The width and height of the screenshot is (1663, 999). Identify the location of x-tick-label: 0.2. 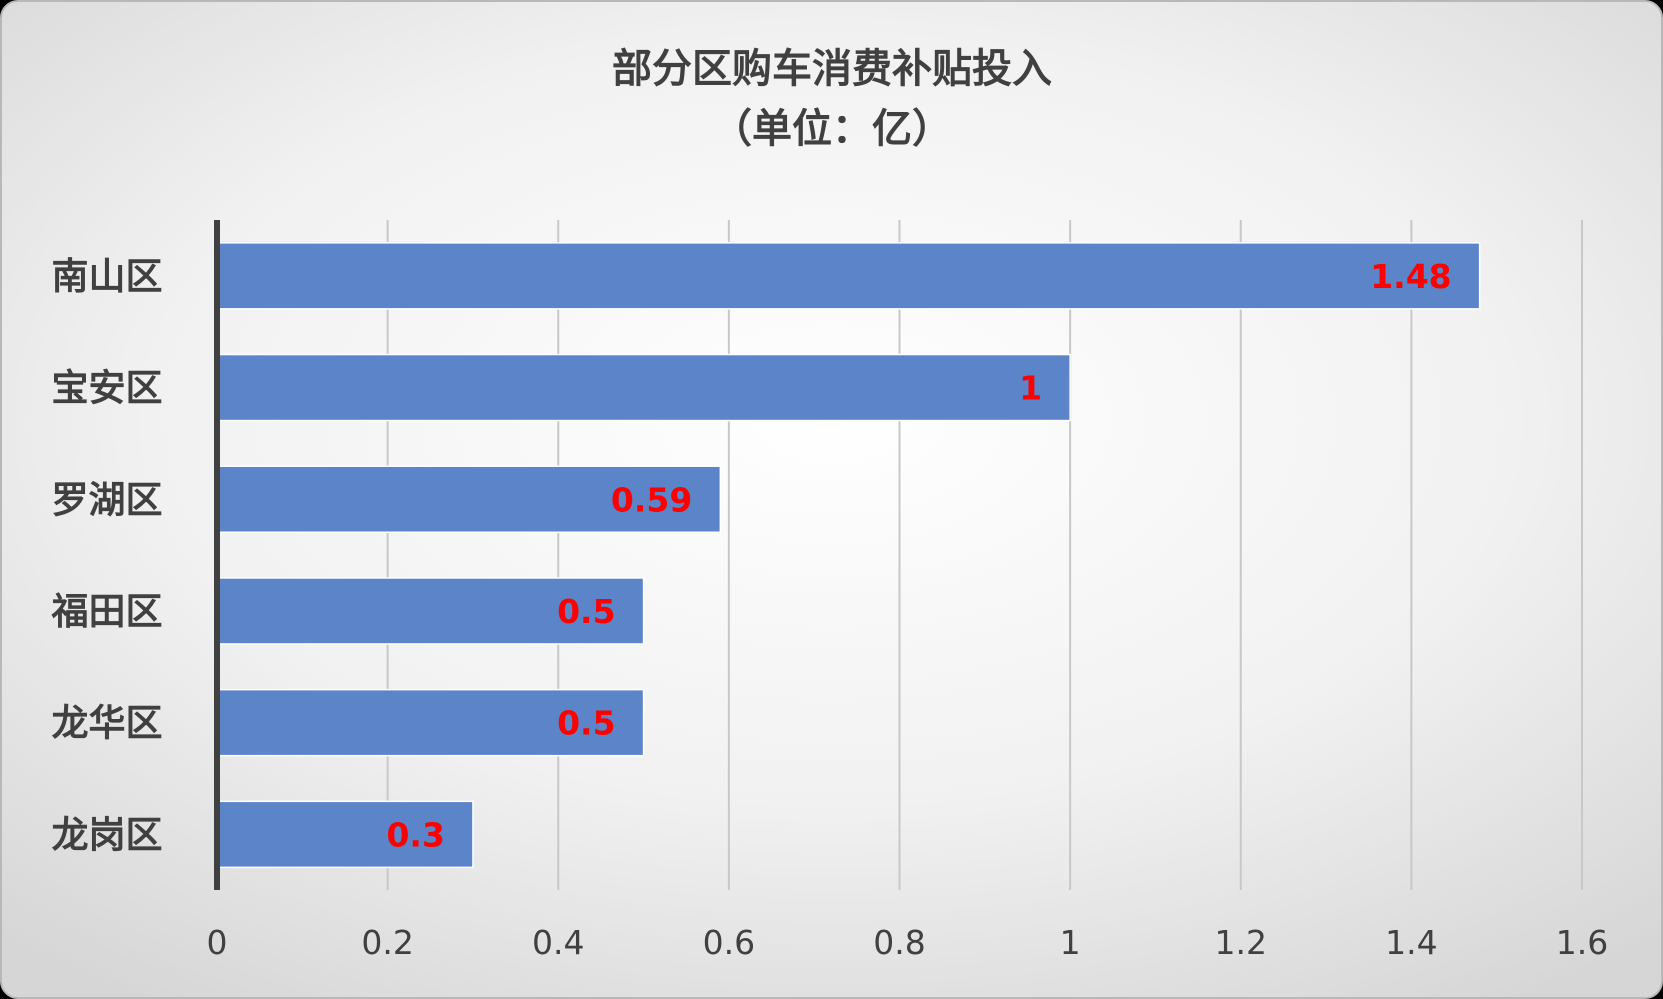
(387, 942).